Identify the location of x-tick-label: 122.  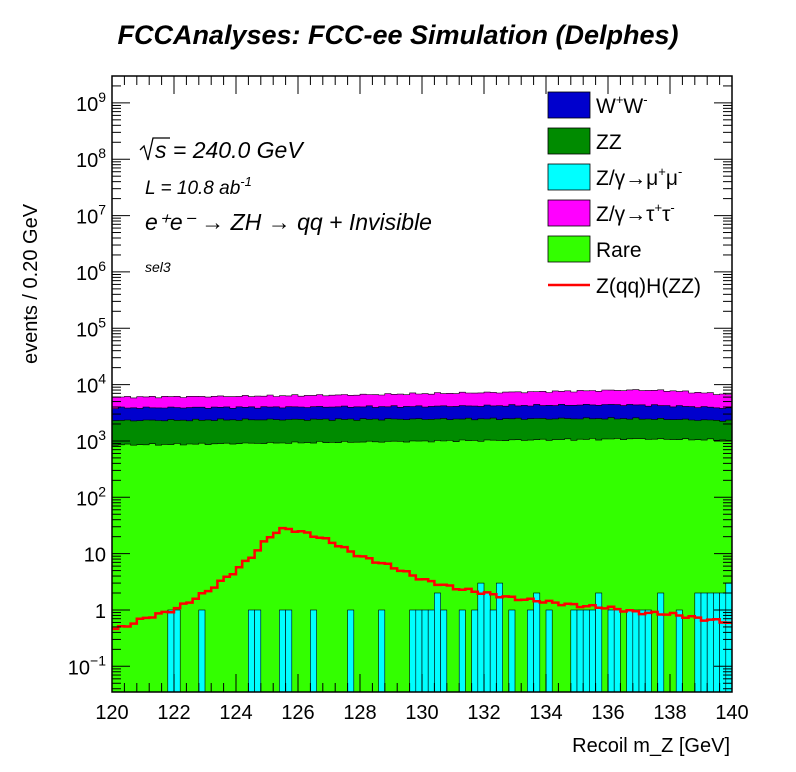
(173, 713).